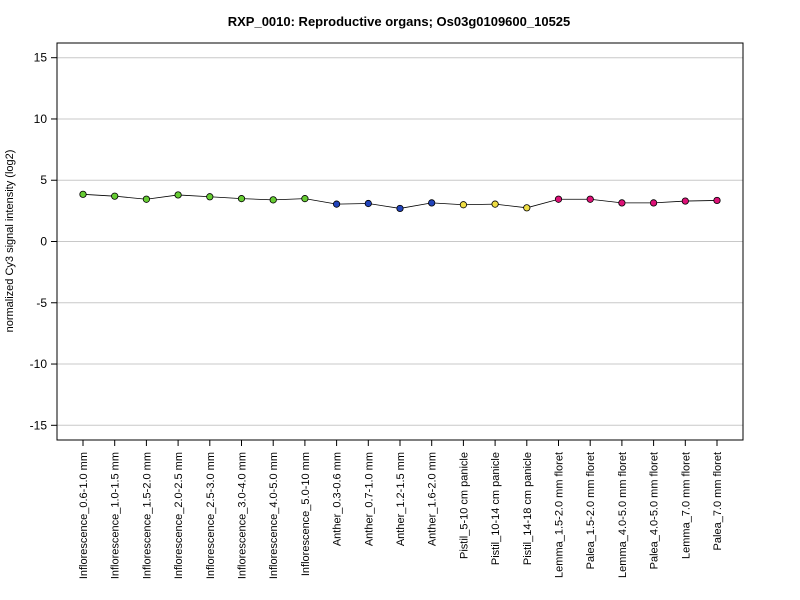 This screenshot has height=600, width=800. I want to click on x-tick-label: Anther_1.6-2.0 mm, so click(433, 499).